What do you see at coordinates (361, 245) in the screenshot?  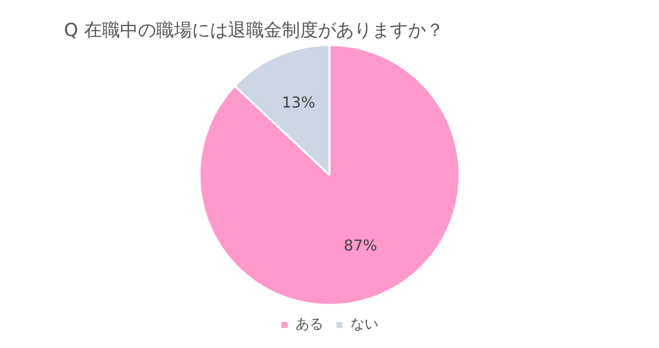 I see `data-label: 87%` at bounding box center [361, 245].